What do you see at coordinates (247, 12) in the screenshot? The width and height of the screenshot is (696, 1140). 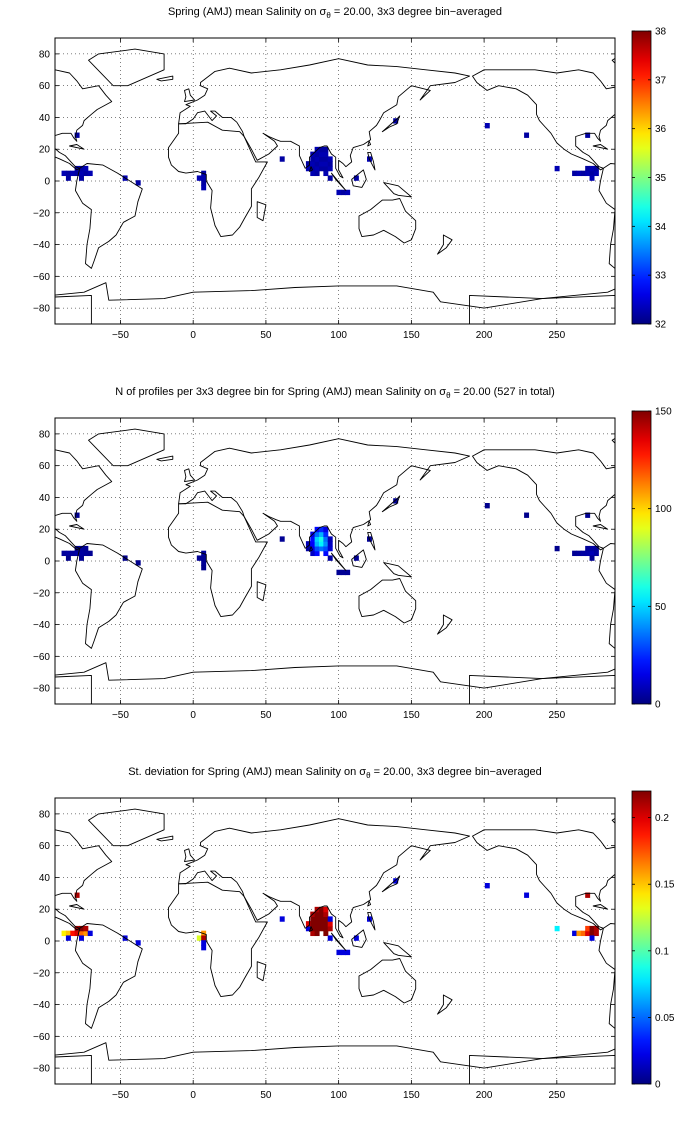 I see `panel-title-main: Spring (AMJ) mean Salinity on σ` at bounding box center [247, 12].